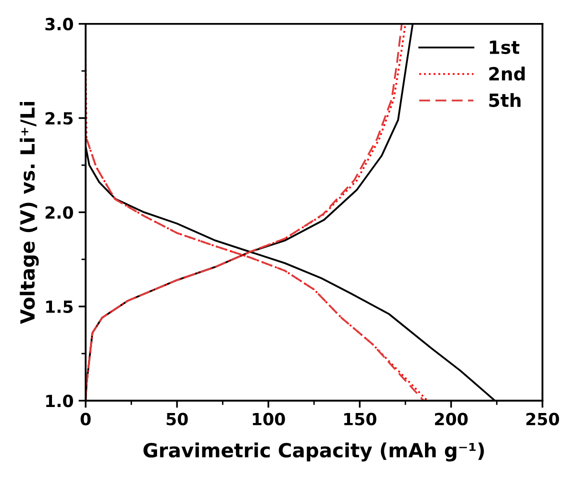 The height and width of the screenshot is (477, 571). I want to click on y-tick-label: 3.0, so click(59, 24).